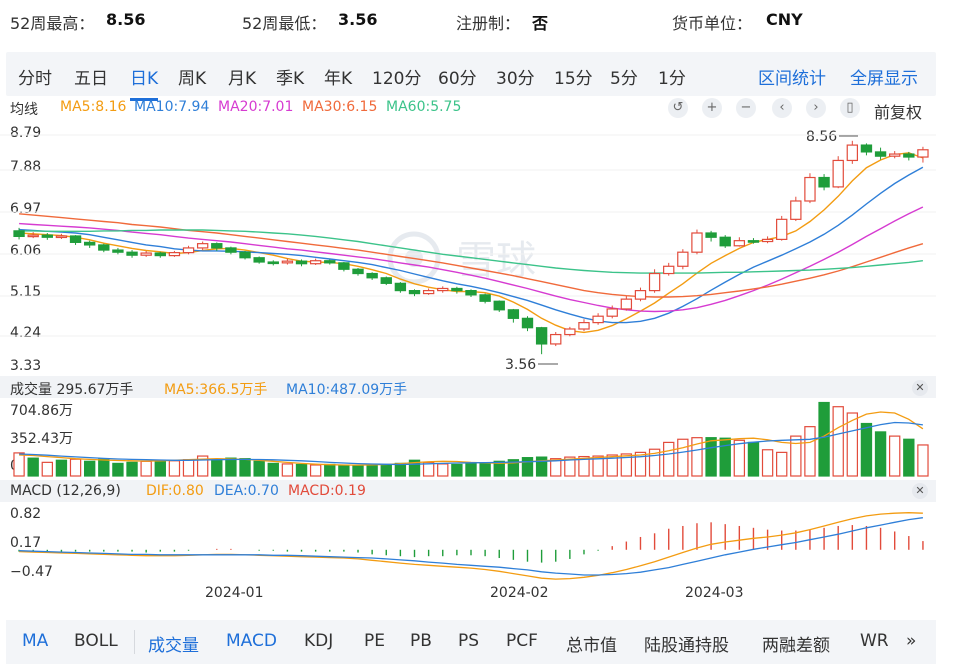  Describe the element at coordinates (469, 641) in the screenshot. I see `tab-ps: PS` at that location.